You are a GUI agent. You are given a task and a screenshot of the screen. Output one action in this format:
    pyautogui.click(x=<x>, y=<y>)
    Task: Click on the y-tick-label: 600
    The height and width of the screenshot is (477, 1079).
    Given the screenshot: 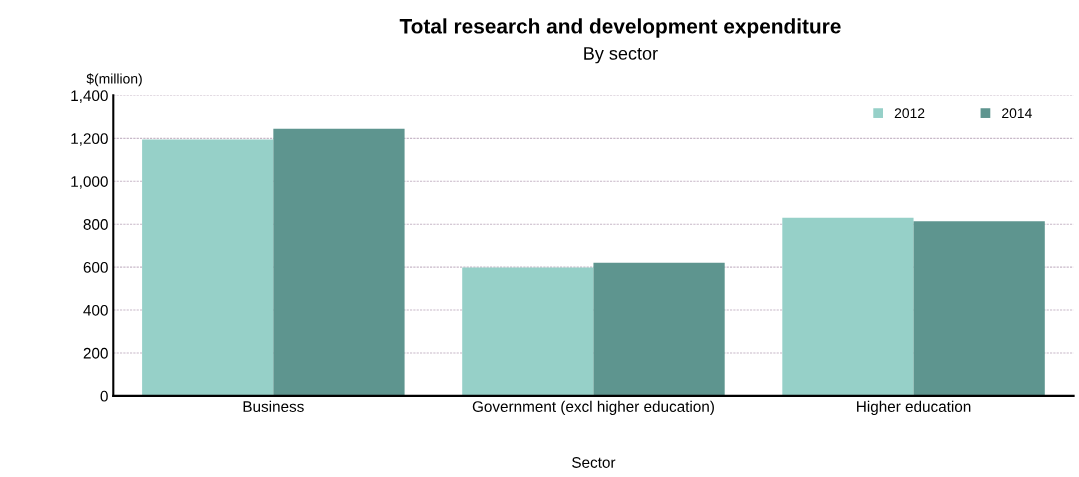 What is the action you would take?
    pyautogui.click(x=95, y=267)
    